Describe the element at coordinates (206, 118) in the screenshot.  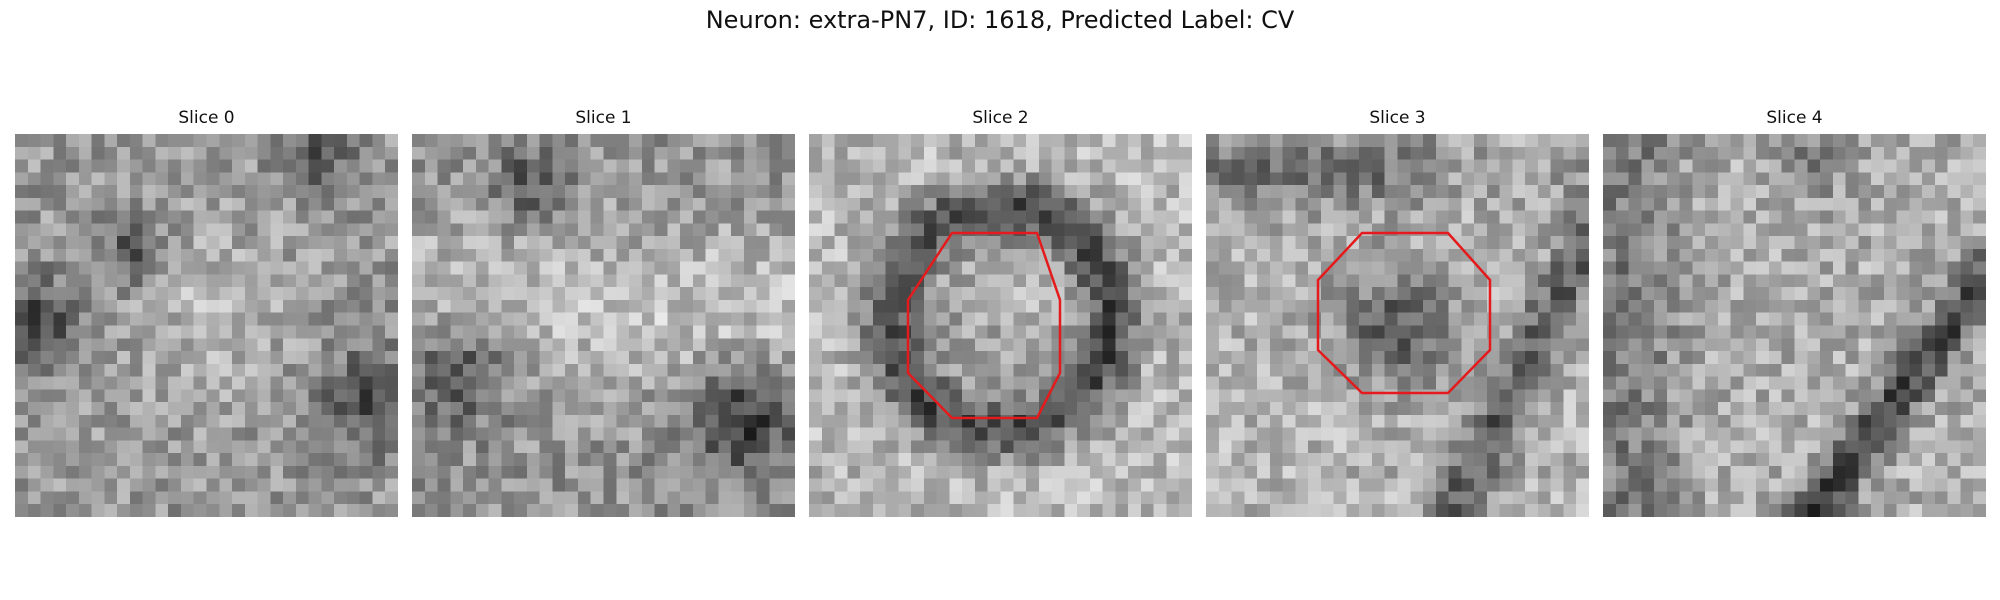
I see `slice-title: Slice 0` at that location.